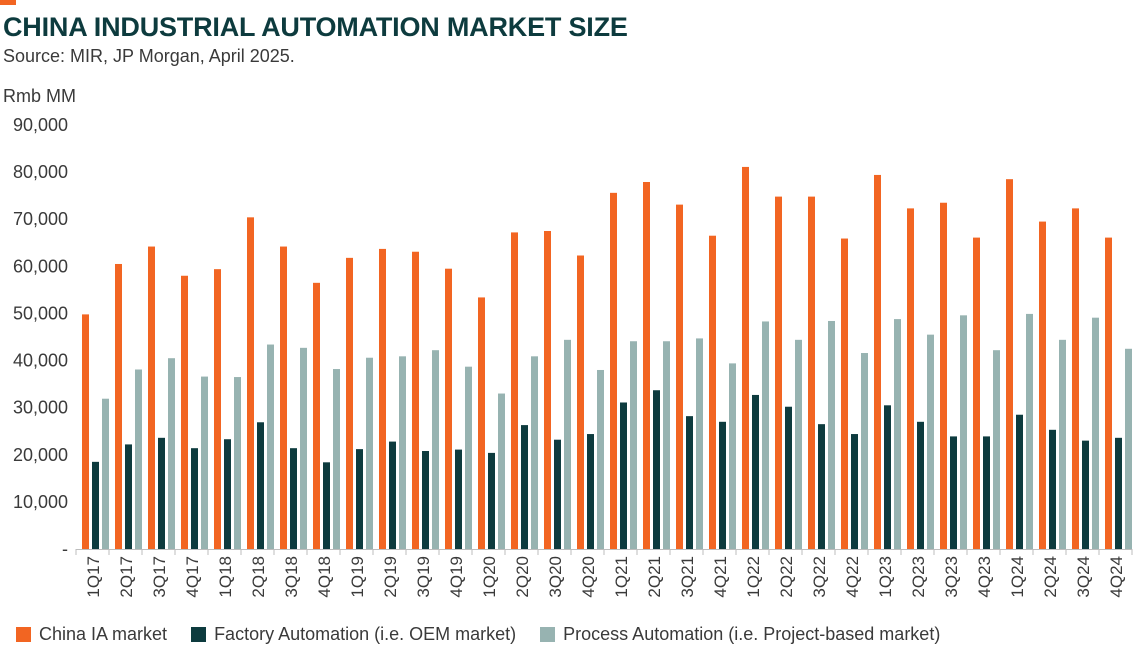  Describe the element at coordinates (1095, 433) in the screenshot. I see `bar-3Q24-s2` at that location.